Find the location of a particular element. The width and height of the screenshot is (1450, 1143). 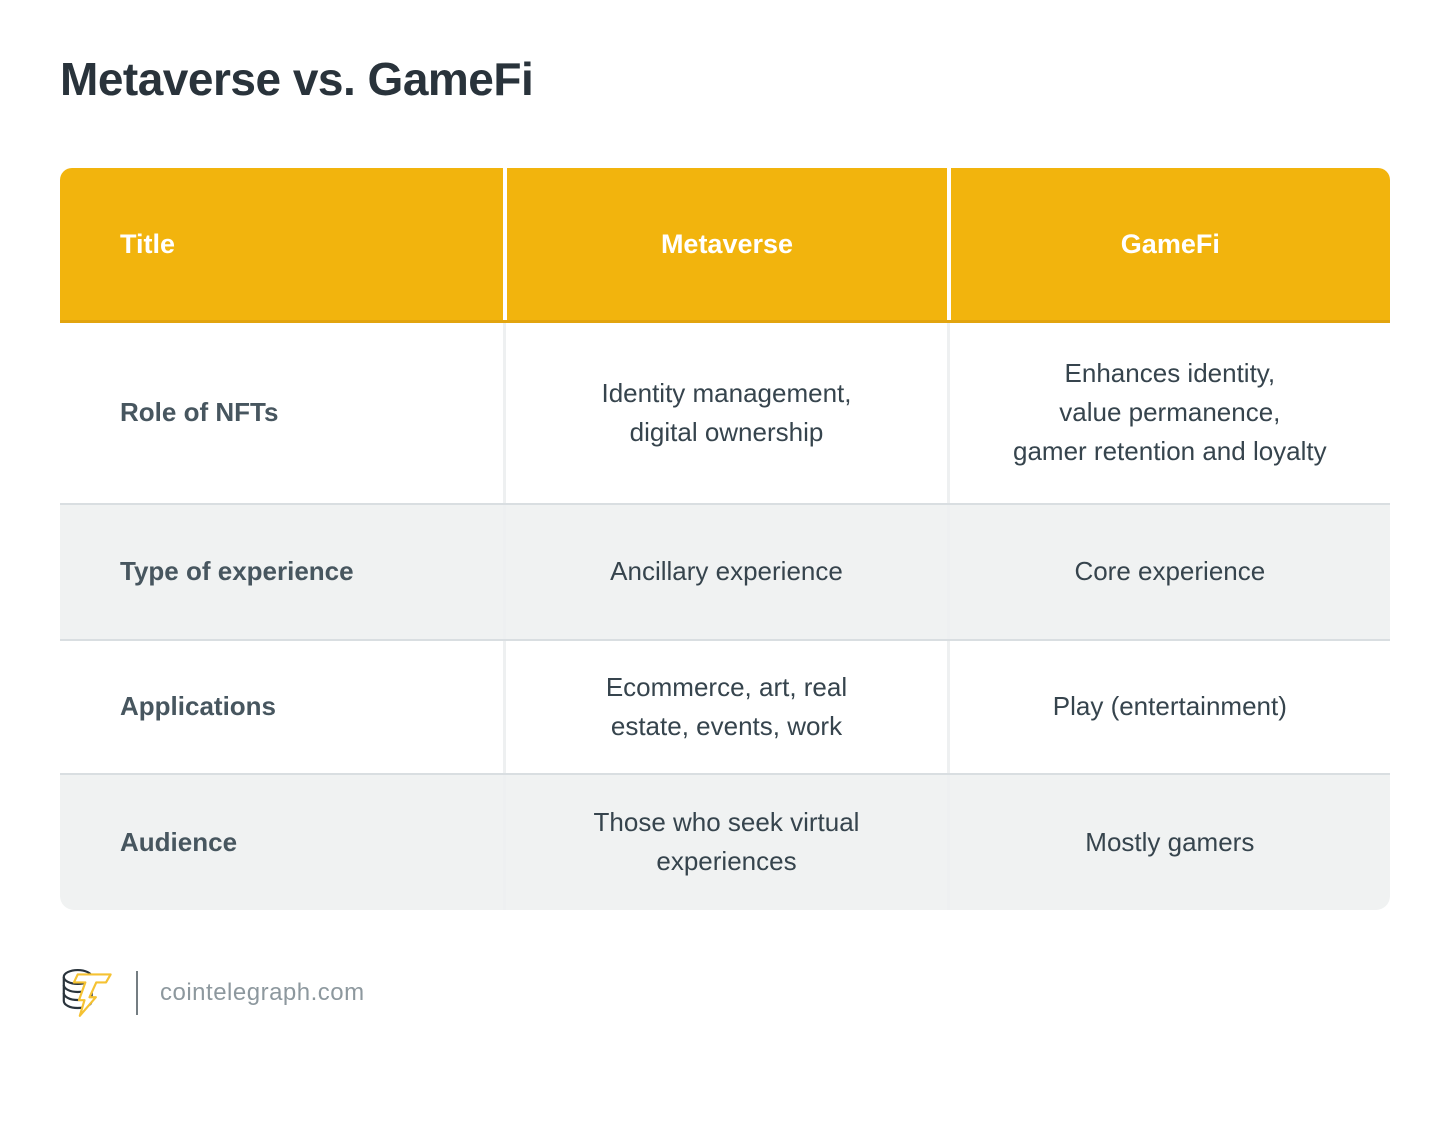

row-label: Role of NFTs is located at coordinates (199, 412).